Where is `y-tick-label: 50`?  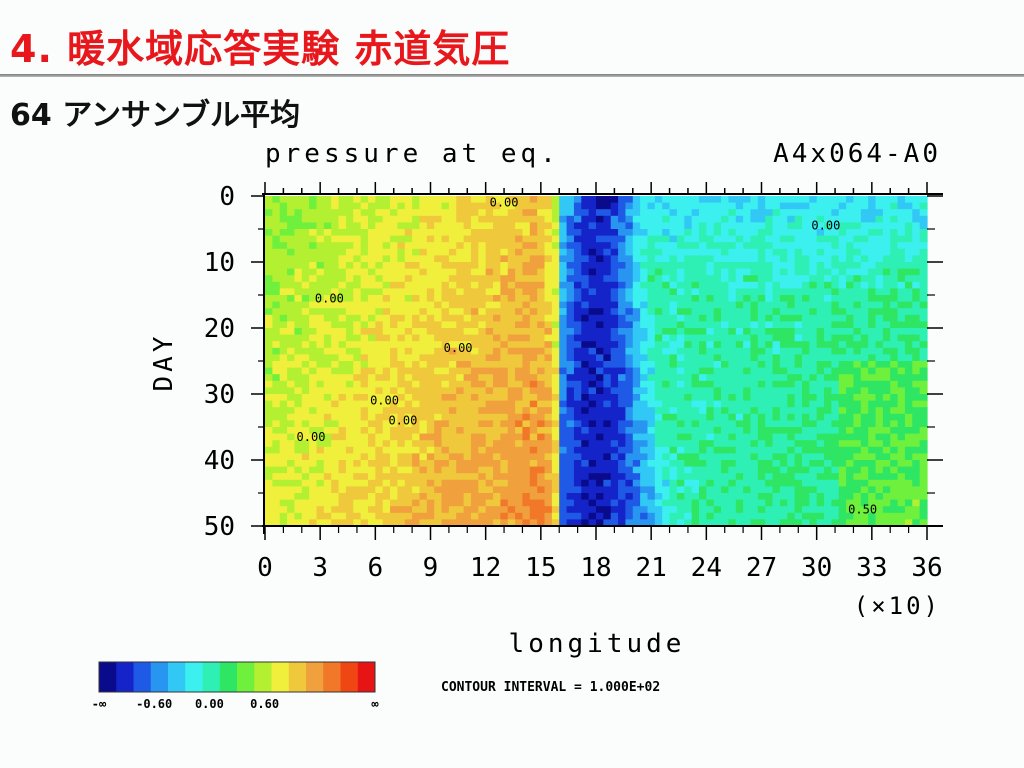 y-tick-label: 50 is located at coordinates (219, 527).